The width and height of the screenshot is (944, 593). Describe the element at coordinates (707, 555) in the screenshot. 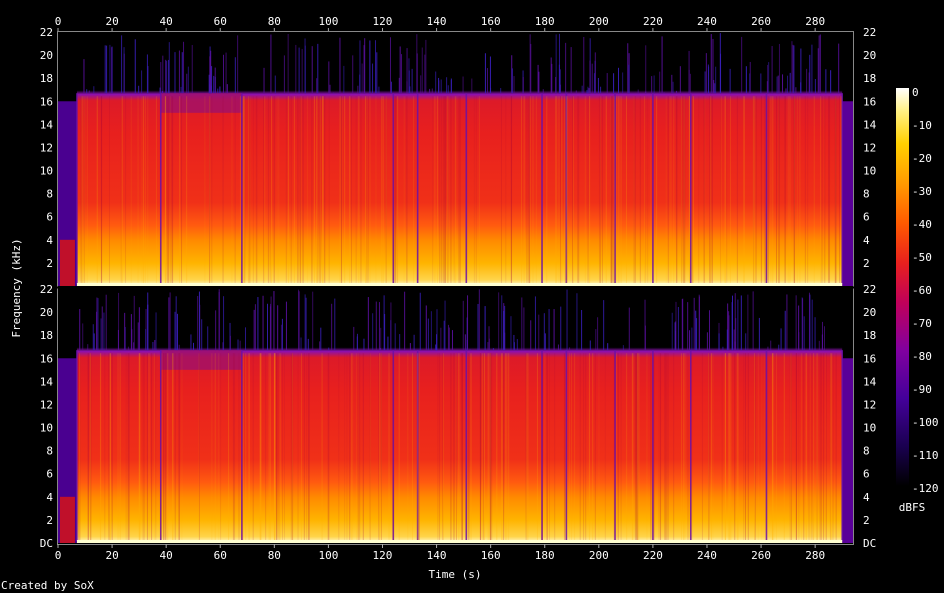

I see `x-tick-label-bottom: 240` at that location.